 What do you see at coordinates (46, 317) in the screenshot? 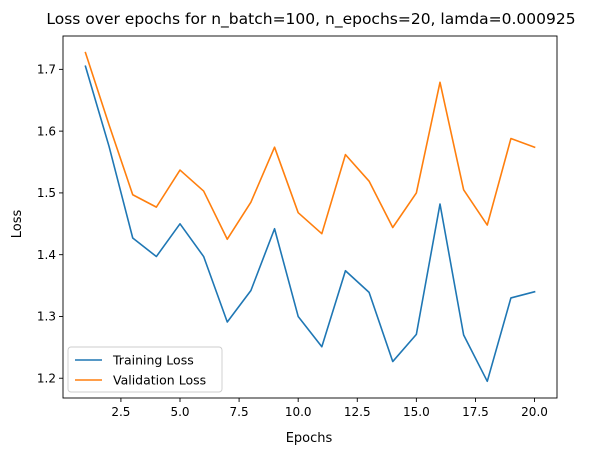
I see `y-tick-label: 1.3` at bounding box center [46, 317].